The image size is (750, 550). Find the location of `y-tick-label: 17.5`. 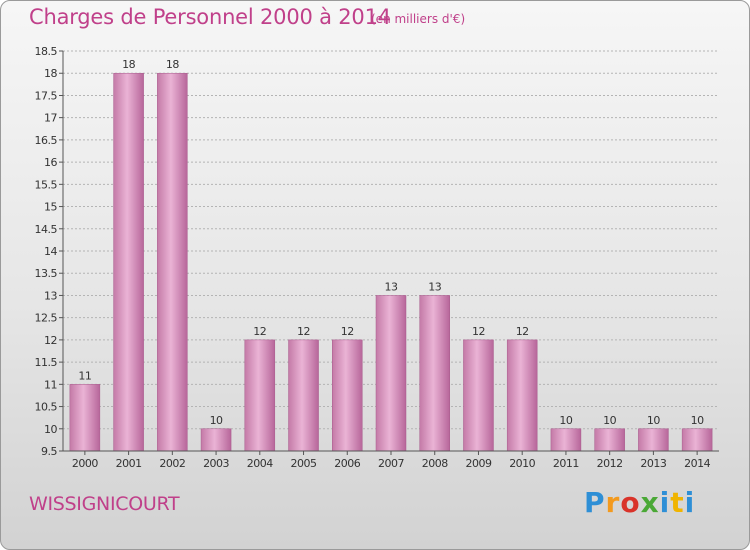

y-tick-label: 17.5 is located at coordinates (46, 95).